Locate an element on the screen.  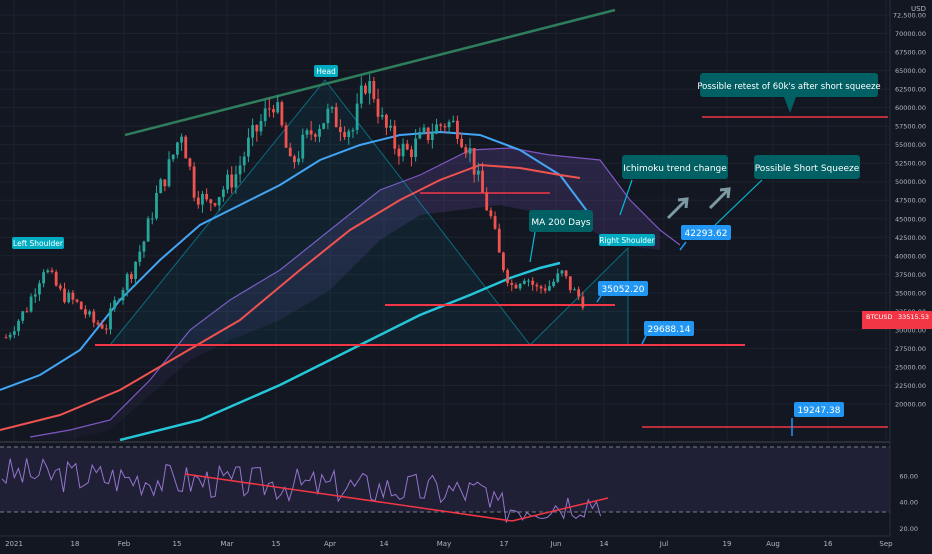
rsi-line is located at coordinates (301, 490).